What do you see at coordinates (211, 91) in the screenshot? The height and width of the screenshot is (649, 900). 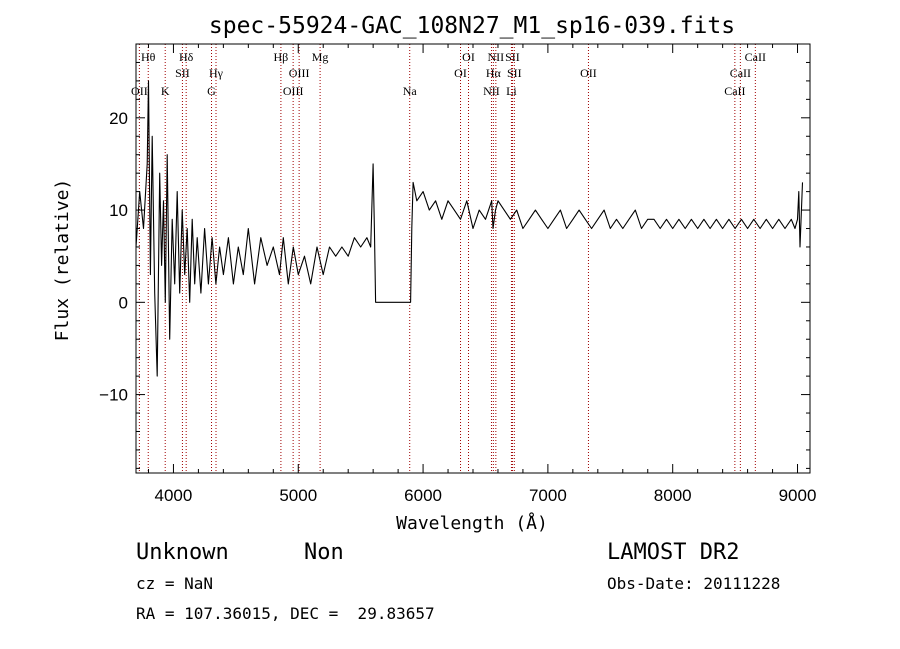 I see `line-label: G` at bounding box center [211, 91].